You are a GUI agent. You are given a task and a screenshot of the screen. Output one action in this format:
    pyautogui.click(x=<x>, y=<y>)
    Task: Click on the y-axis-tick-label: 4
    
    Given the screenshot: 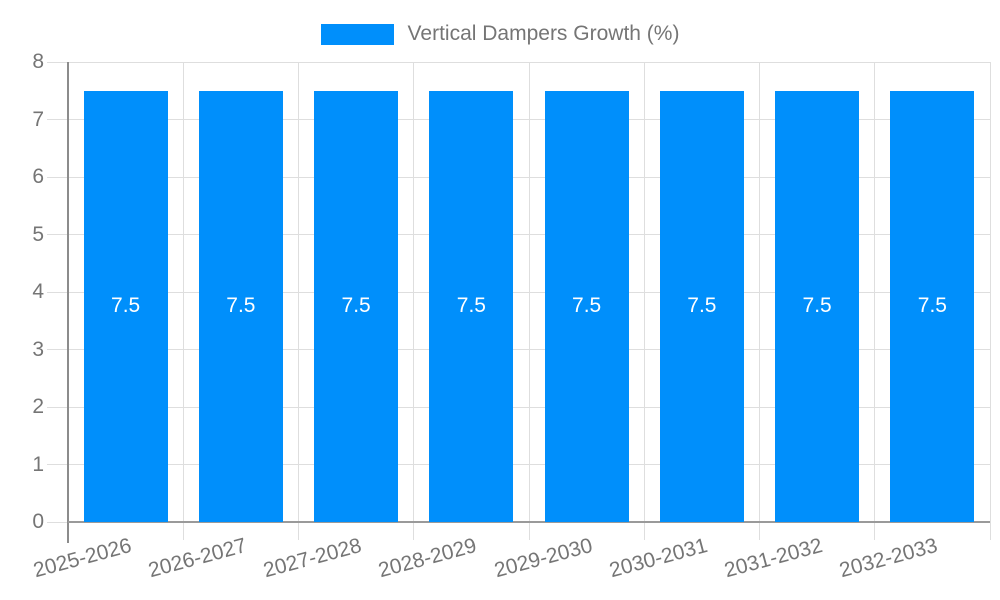 What is the action you would take?
    pyautogui.click(x=38, y=291)
    